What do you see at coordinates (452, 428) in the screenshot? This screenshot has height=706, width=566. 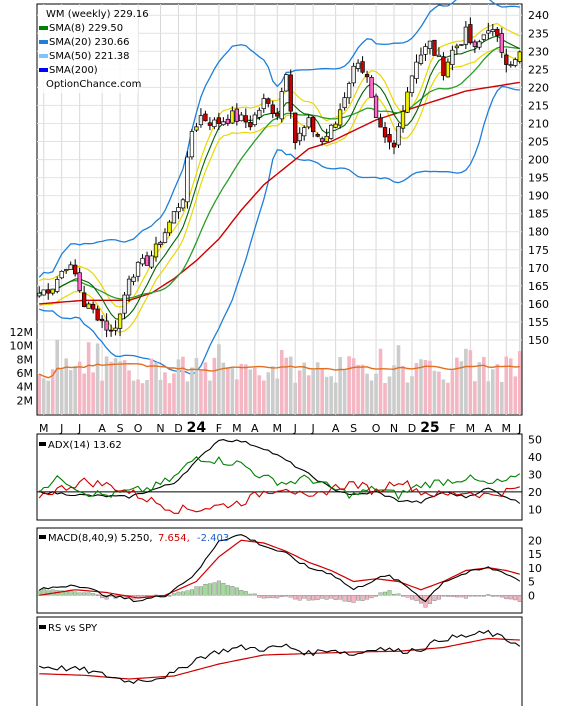 I see `x-axis-label: F` at bounding box center [452, 428].